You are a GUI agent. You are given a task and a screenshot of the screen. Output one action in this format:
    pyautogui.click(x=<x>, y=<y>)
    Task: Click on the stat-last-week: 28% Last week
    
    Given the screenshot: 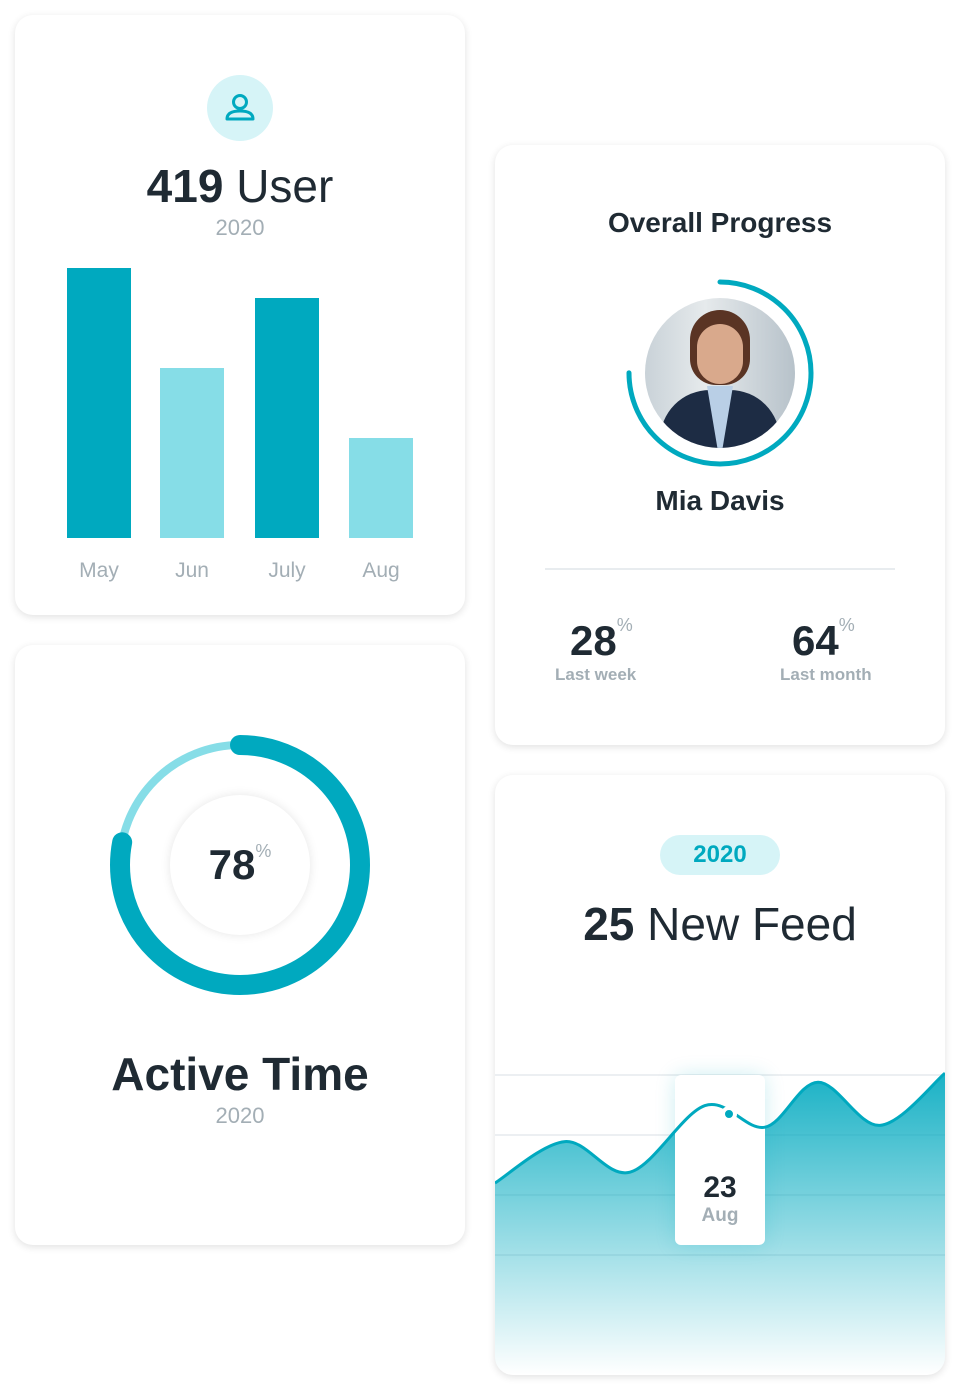 What is the action you would take?
    pyautogui.click(x=596, y=649)
    